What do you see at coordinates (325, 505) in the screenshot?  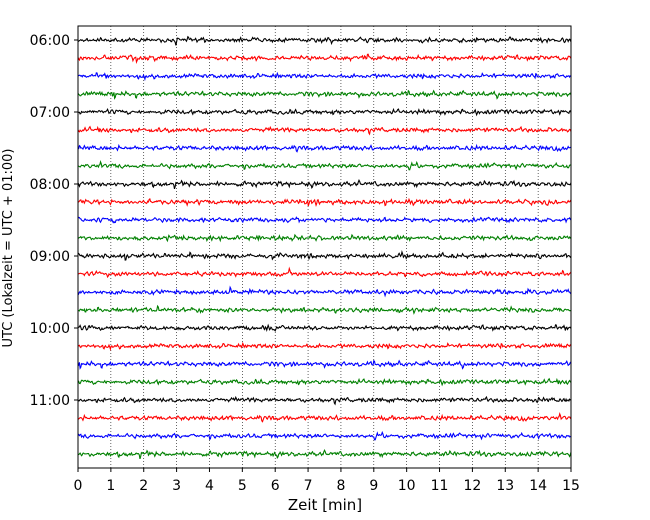 I see `x-axis-label: Zeit [min]` at bounding box center [325, 505].